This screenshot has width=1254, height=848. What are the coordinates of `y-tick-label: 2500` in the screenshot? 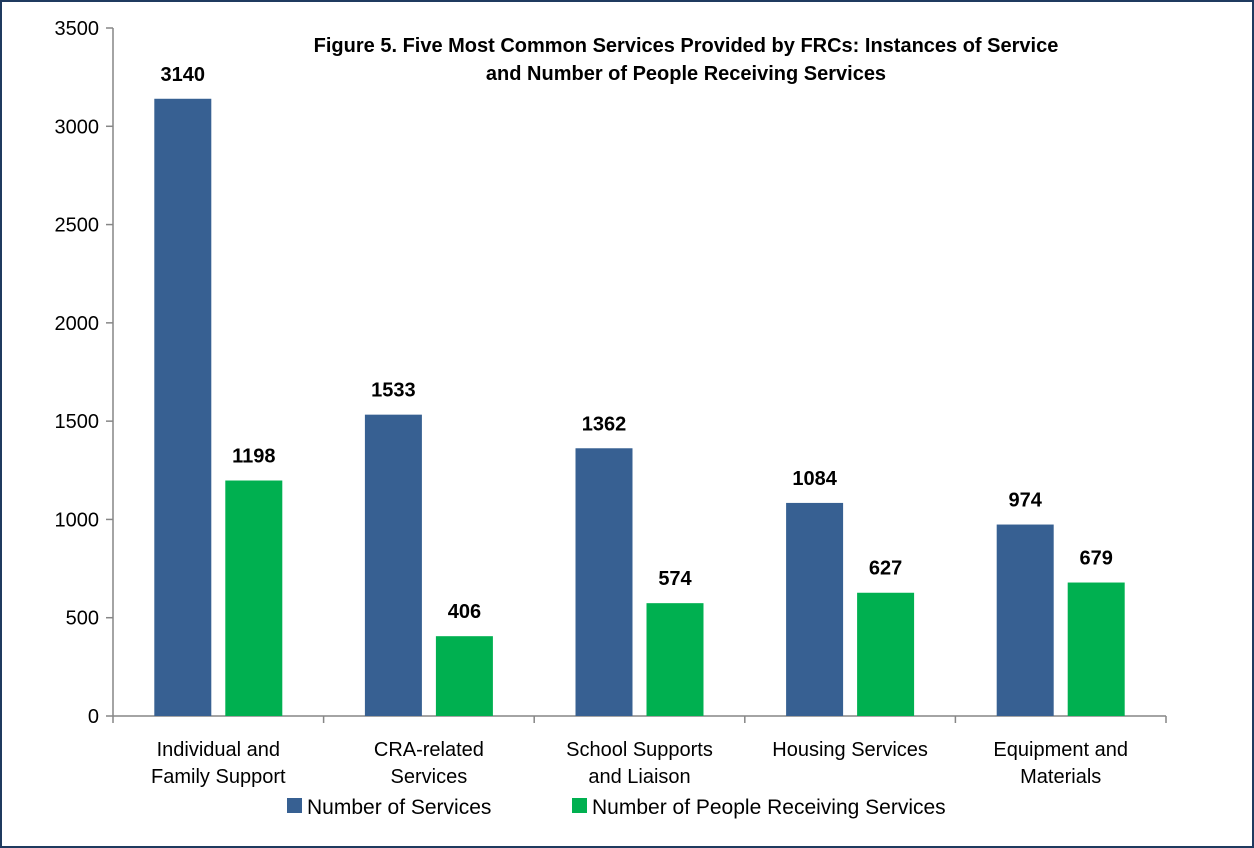 It's located at (77, 226).